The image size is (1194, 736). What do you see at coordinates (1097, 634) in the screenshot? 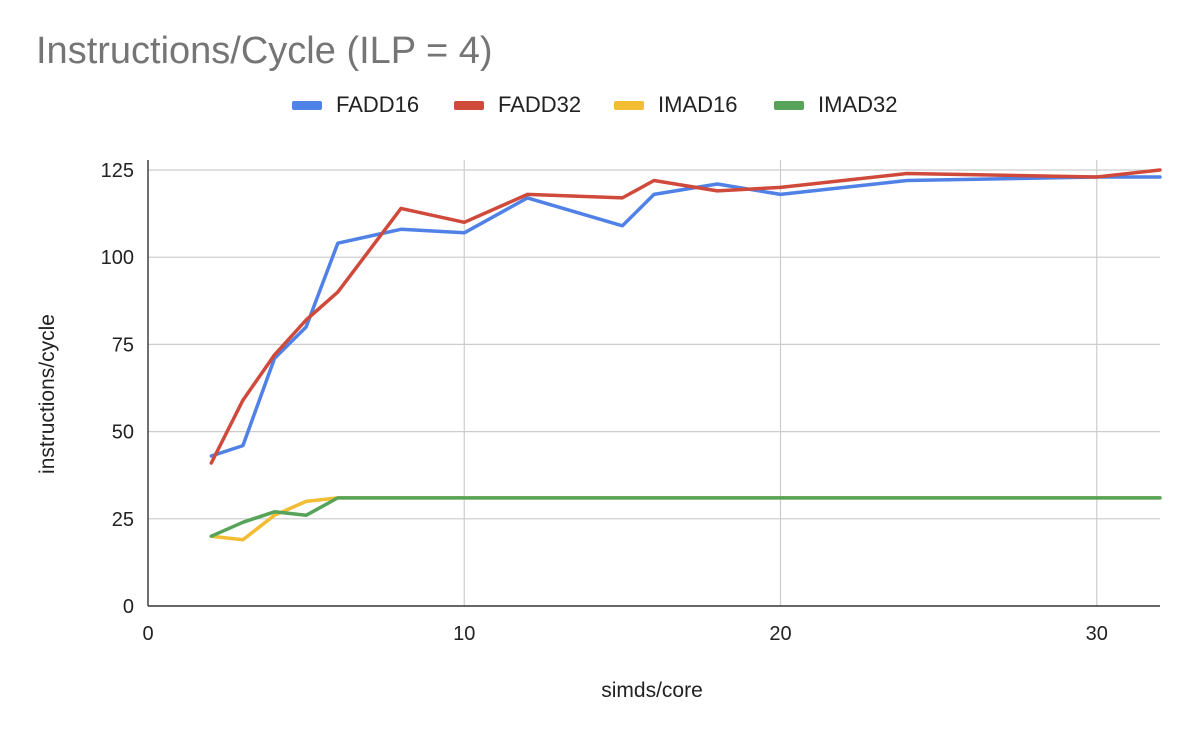
I see `x-tick-label-30: 30` at bounding box center [1097, 634].